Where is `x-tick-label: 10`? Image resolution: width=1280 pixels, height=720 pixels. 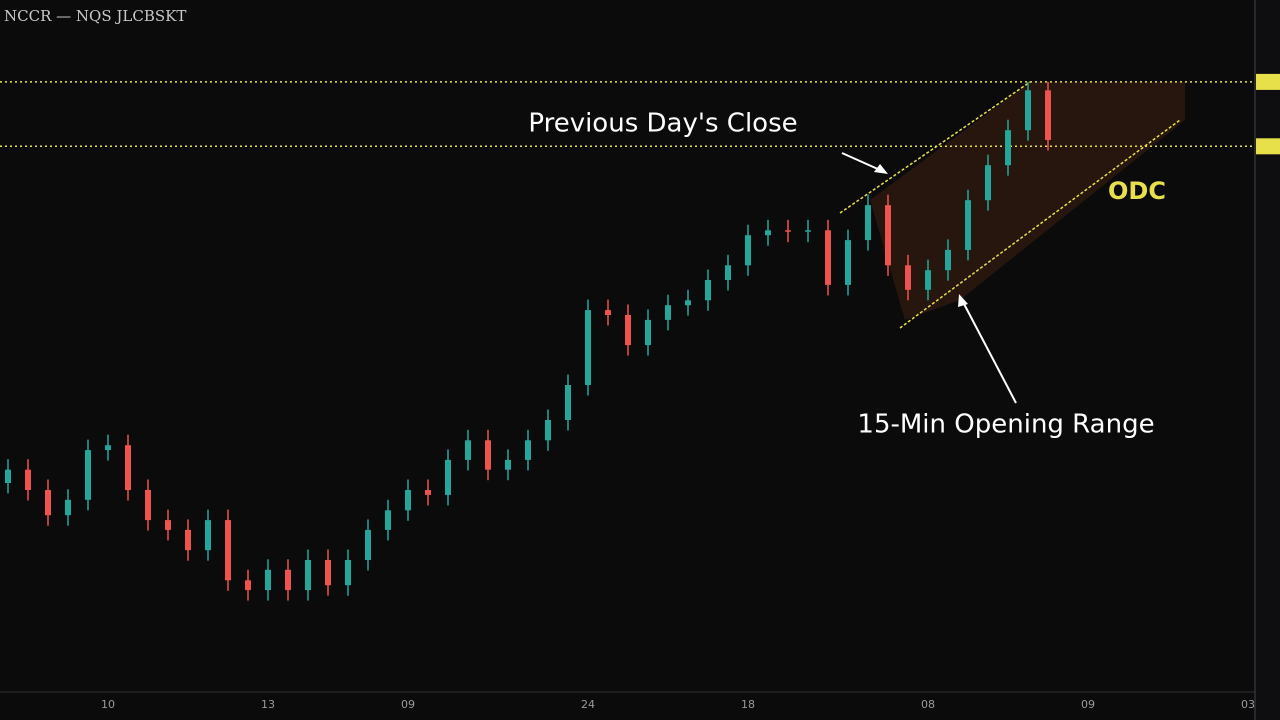 x-tick-label: 10 is located at coordinates (108, 704).